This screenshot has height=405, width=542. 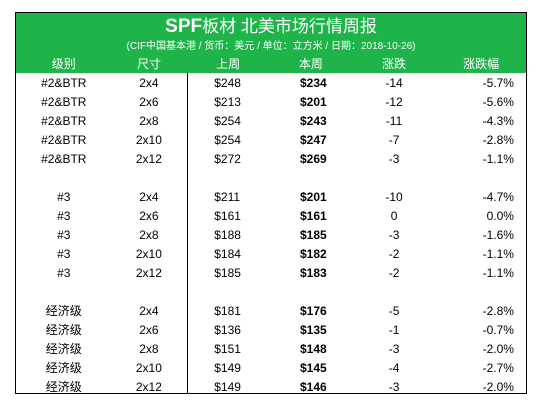 I want to click on cell-this-week: $182, so click(x=313, y=254).